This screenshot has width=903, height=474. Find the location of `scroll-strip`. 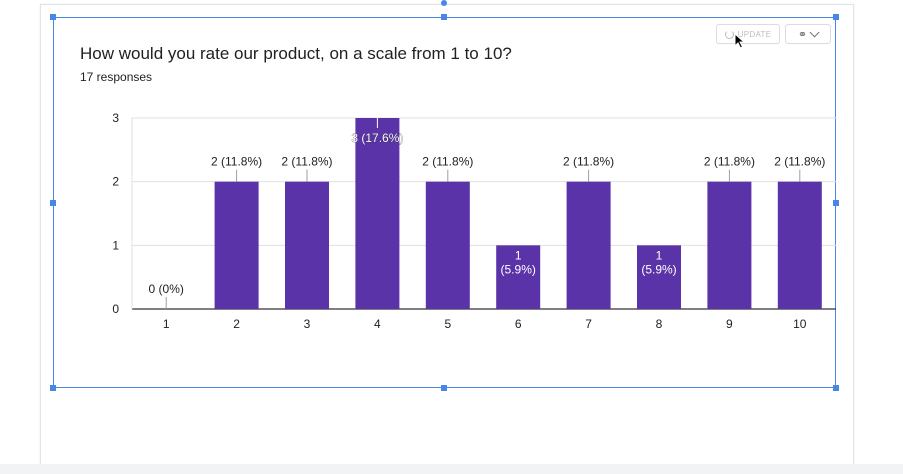

scroll-strip is located at coordinates (451, 469).